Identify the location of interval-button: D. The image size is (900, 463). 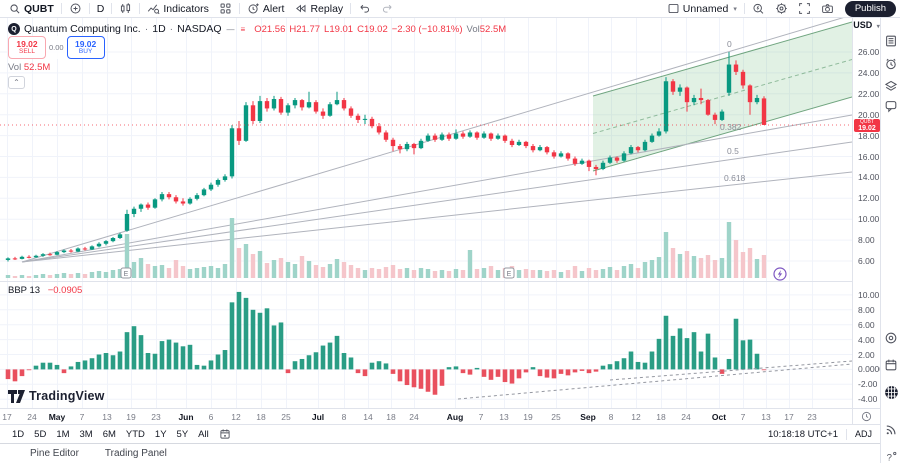
(101, 9).